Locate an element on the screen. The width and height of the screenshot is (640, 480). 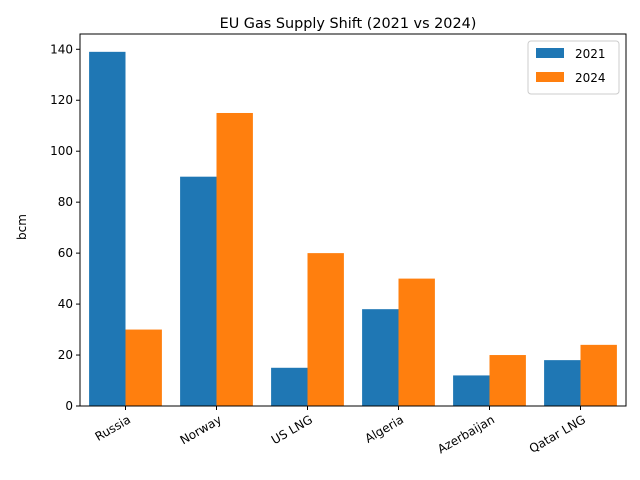
bar-2024-azerbaijan is located at coordinates (507, 380).